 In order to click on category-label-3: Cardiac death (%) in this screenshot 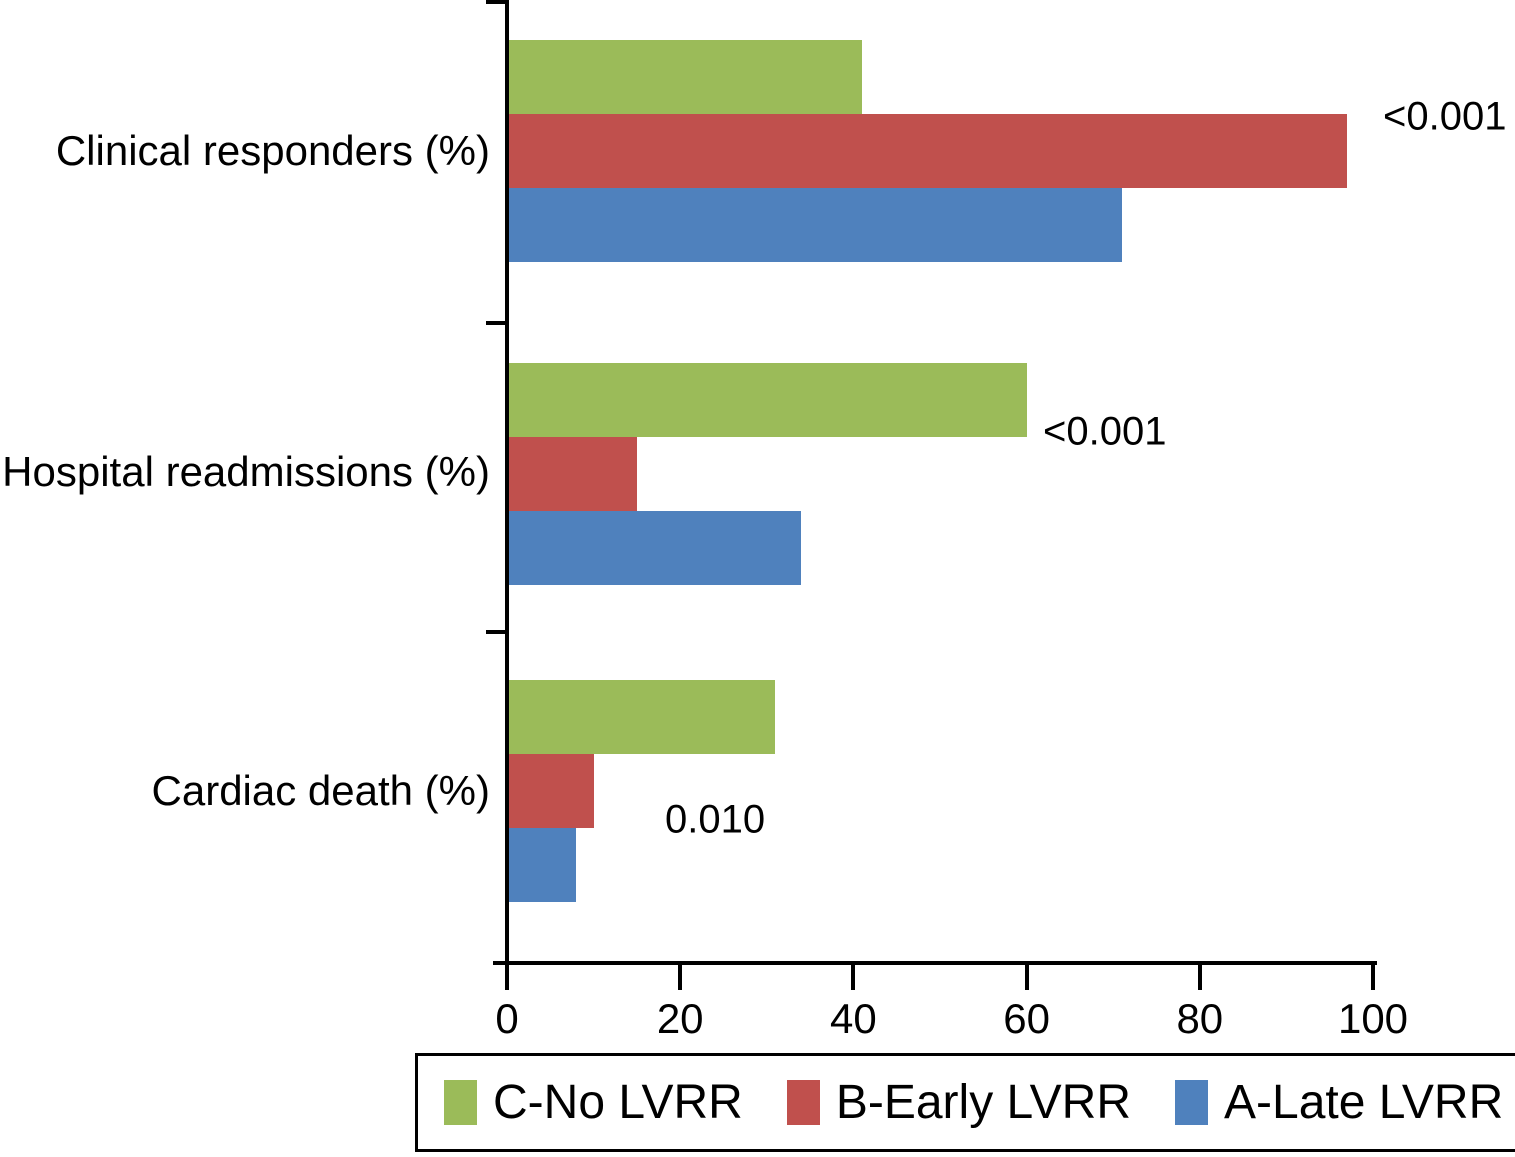, I will do `click(320, 790)`.